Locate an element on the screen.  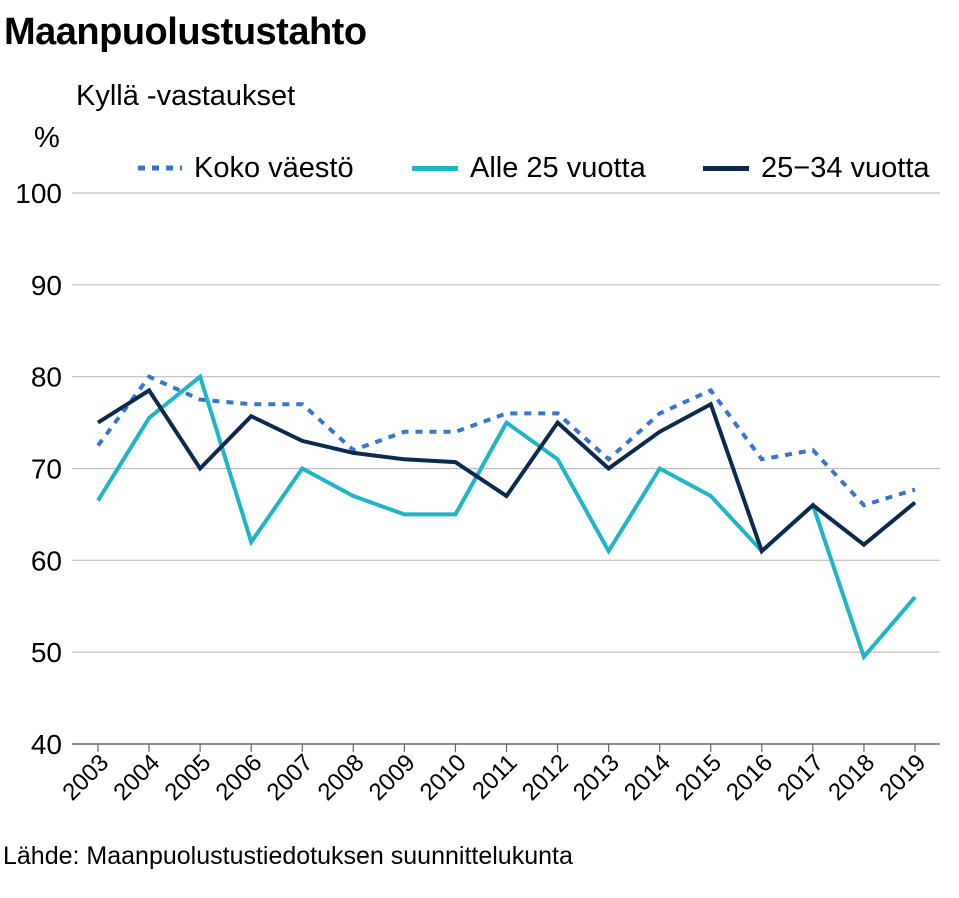
y-tick-label-70: 70 is located at coordinates (46, 469).